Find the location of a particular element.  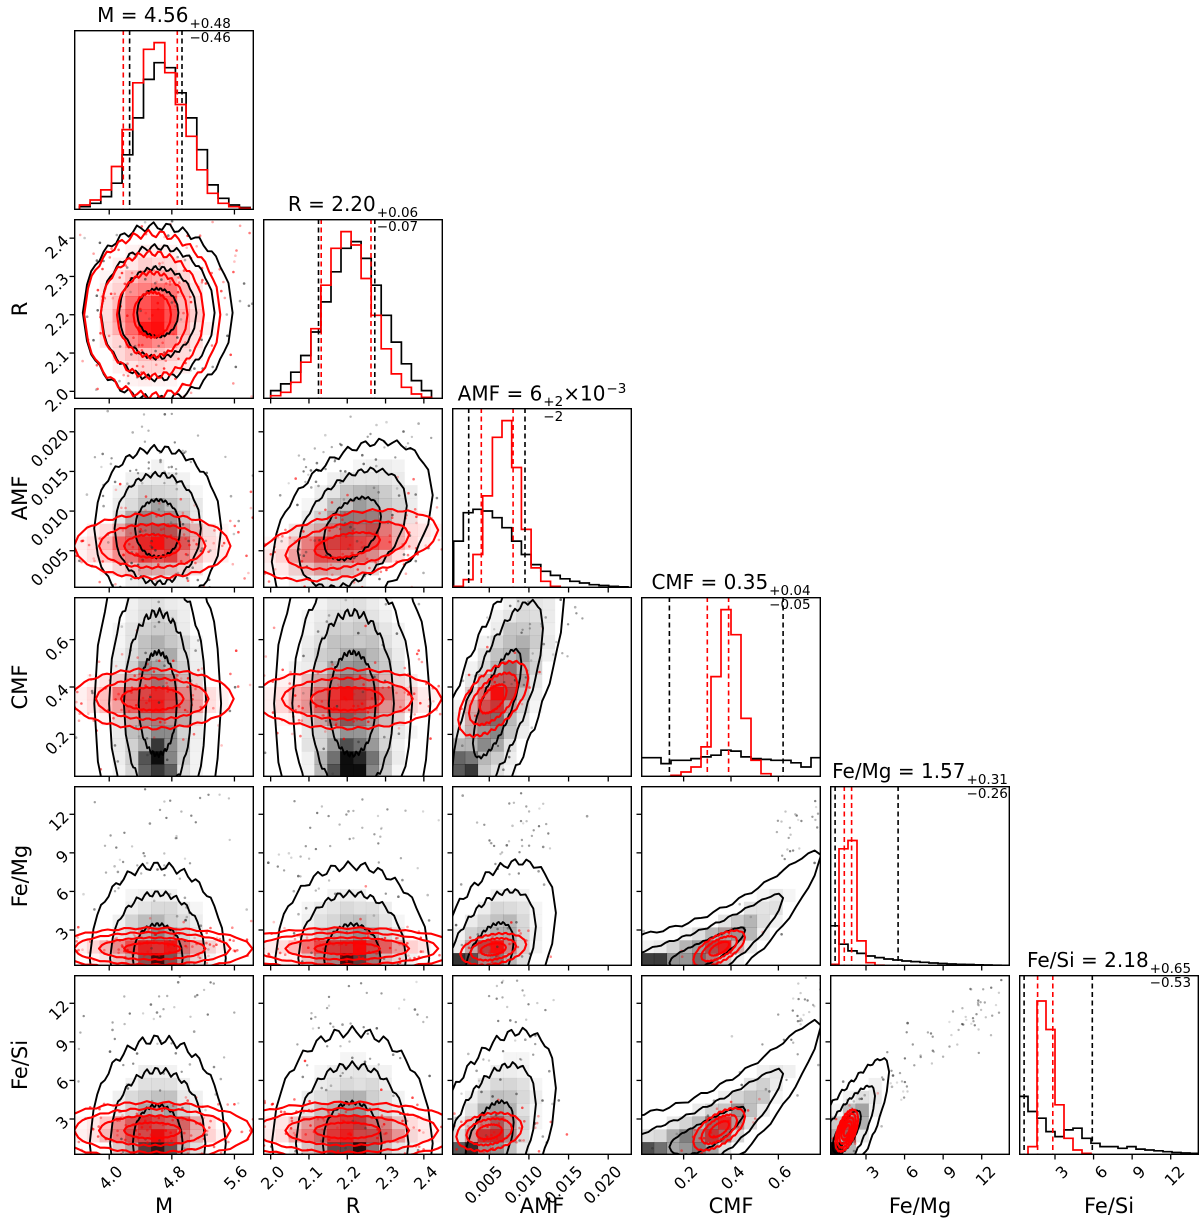

x-tick-label: 0.6 is located at coordinates (780, 1178).